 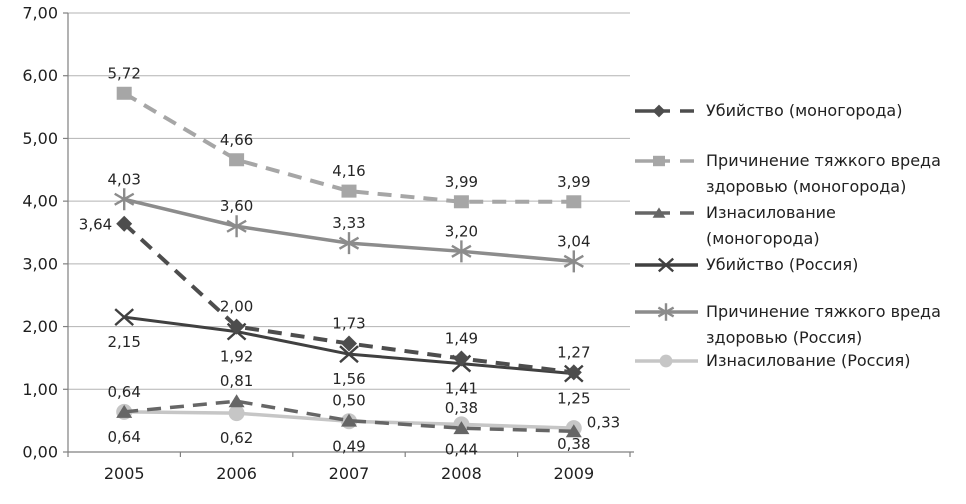 I want to click on data-label-rape-mono: 0,64, so click(x=123, y=392).